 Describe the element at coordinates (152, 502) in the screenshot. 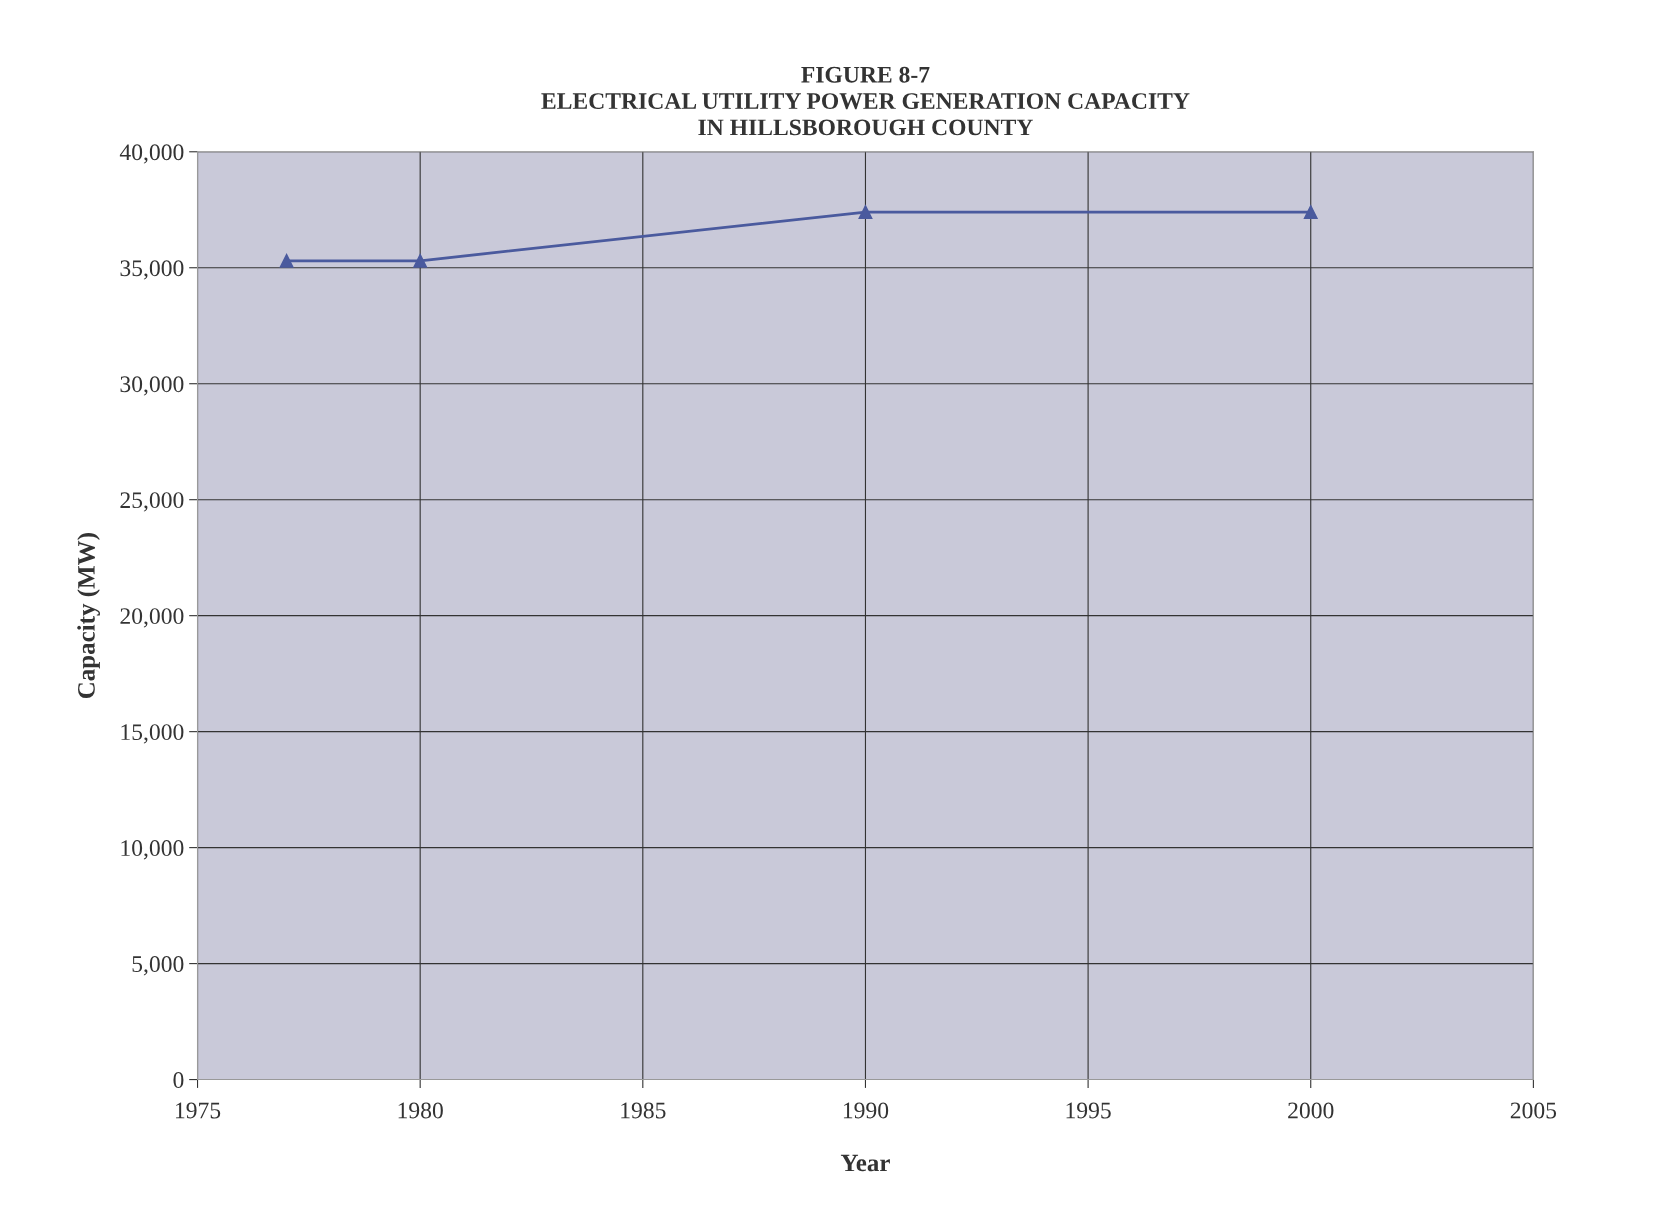

I see `y-tick-label: 25,000` at that location.